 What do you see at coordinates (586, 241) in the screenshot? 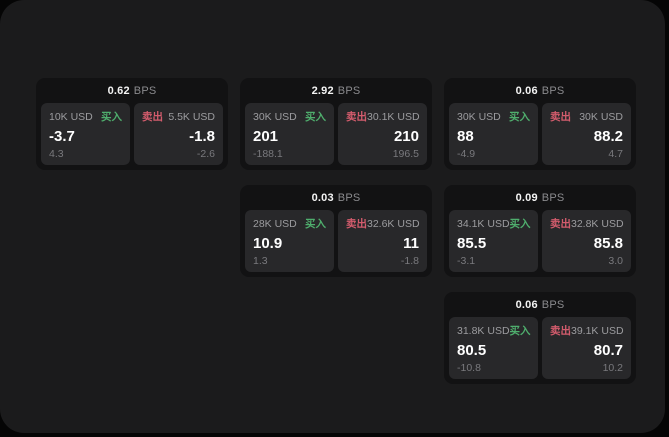
I see `sell-panel: 卖出 32.8K USD 85.8 3.0` at bounding box center [586, 241].